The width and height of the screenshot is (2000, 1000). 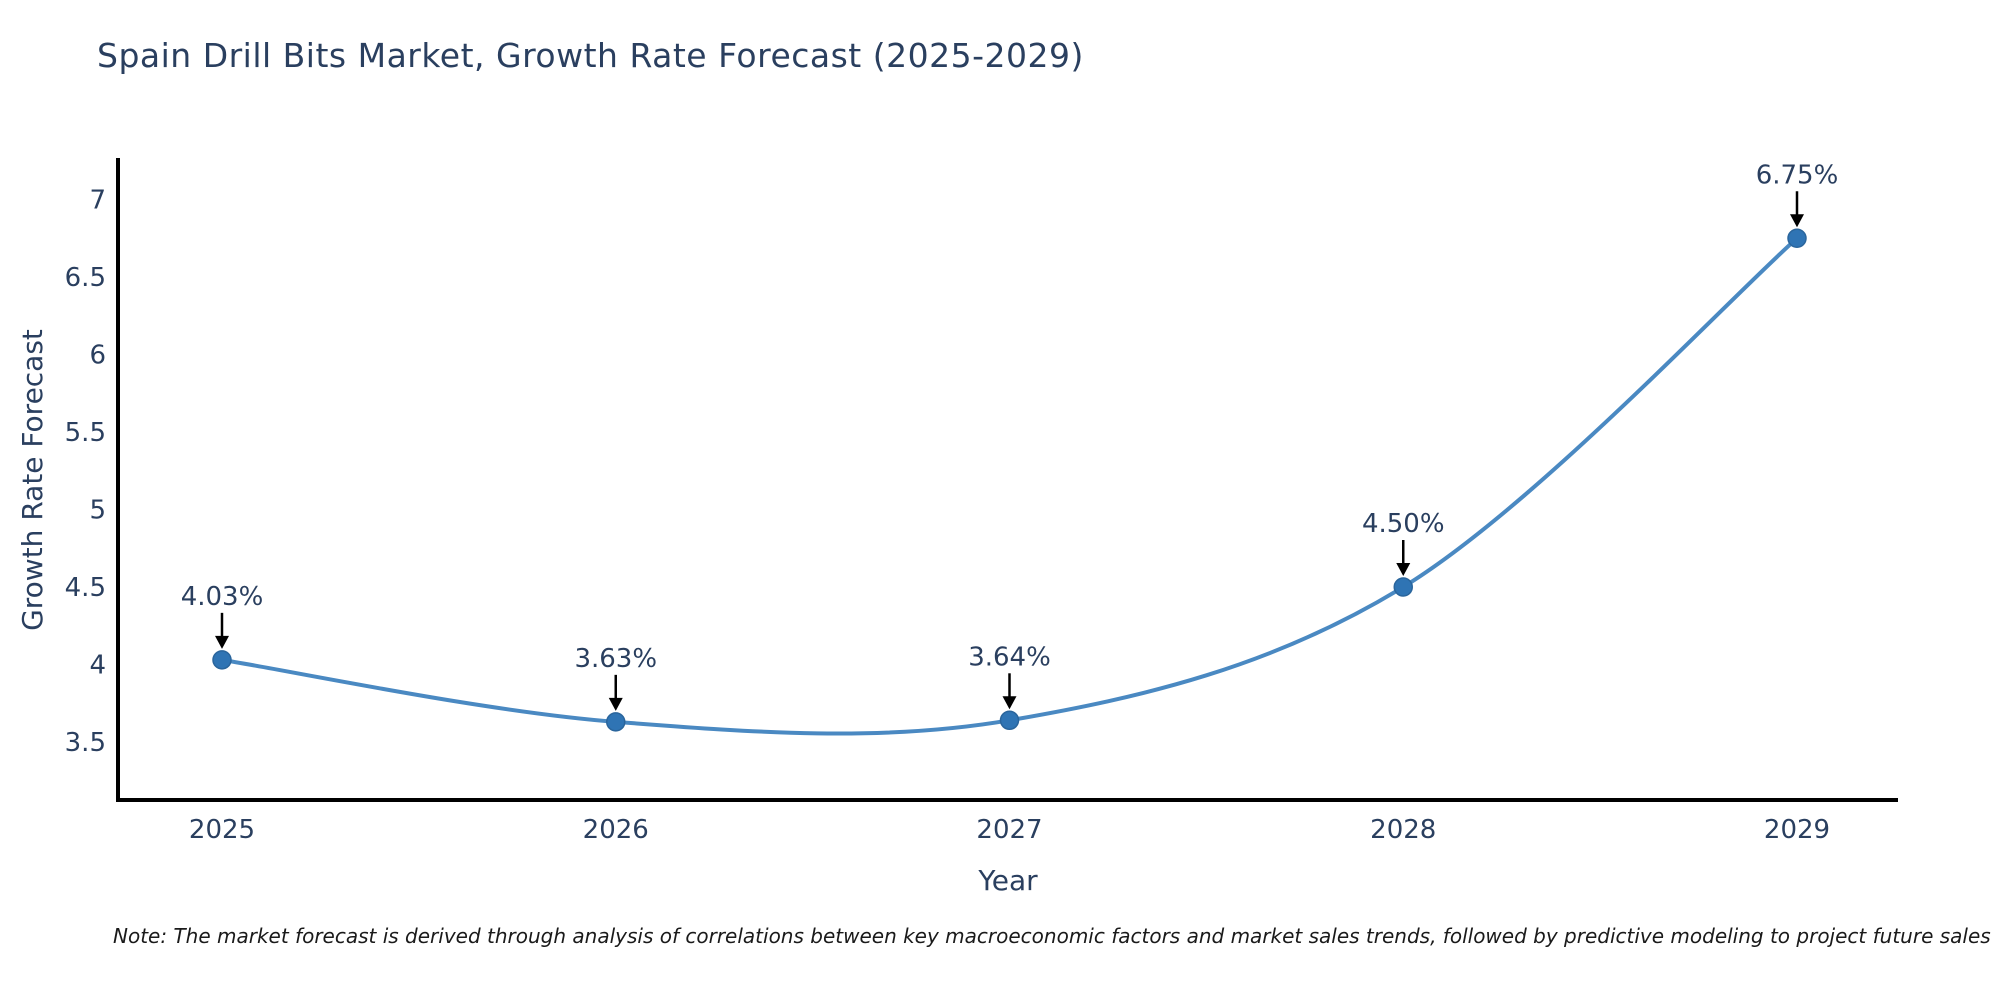 I want to click on y-tick-label: 5, so click(x=97, y=511).